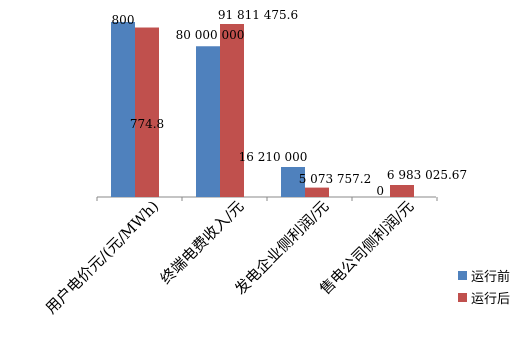 This screenshot has height=346, width=524. Describe the element at coordinates (123, 20) in the screenshot. I see `value-label-series-1-cat-1: 800` at that location.